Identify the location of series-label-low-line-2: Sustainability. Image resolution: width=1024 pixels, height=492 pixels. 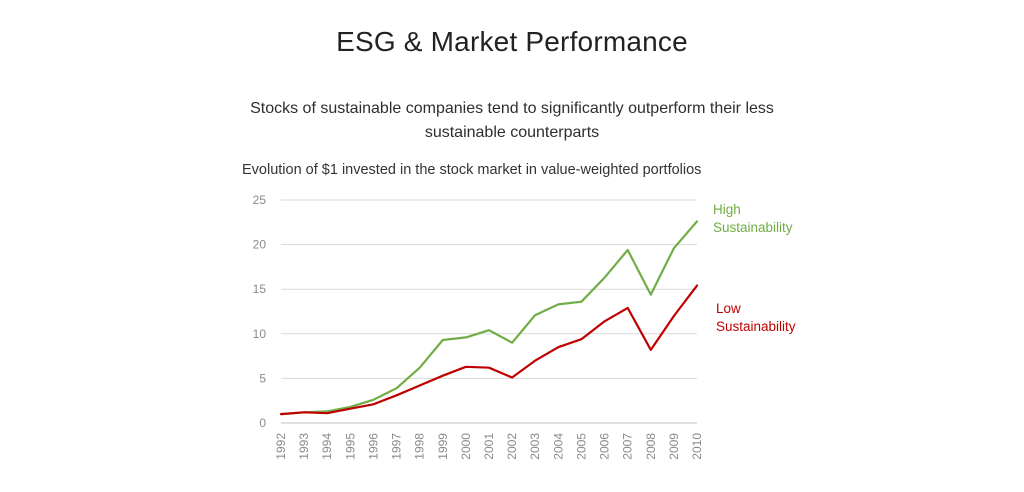
(756, 326).